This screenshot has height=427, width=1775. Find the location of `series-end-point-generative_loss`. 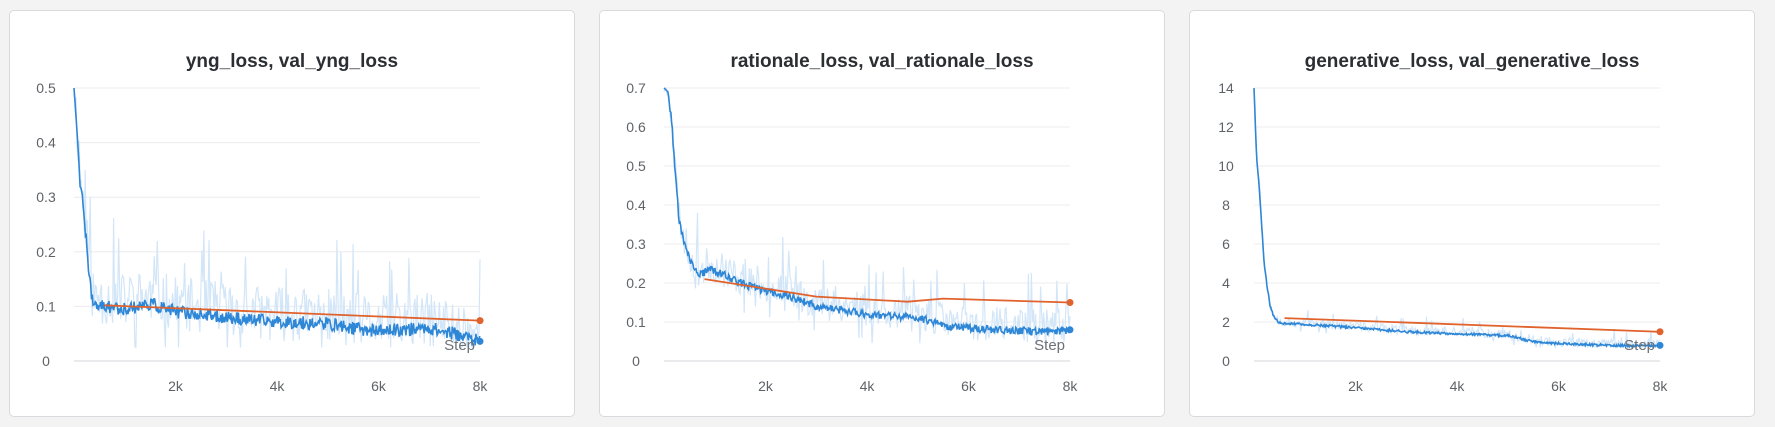

series-end-point-generative_loss is located at coordinates (1660, 345).